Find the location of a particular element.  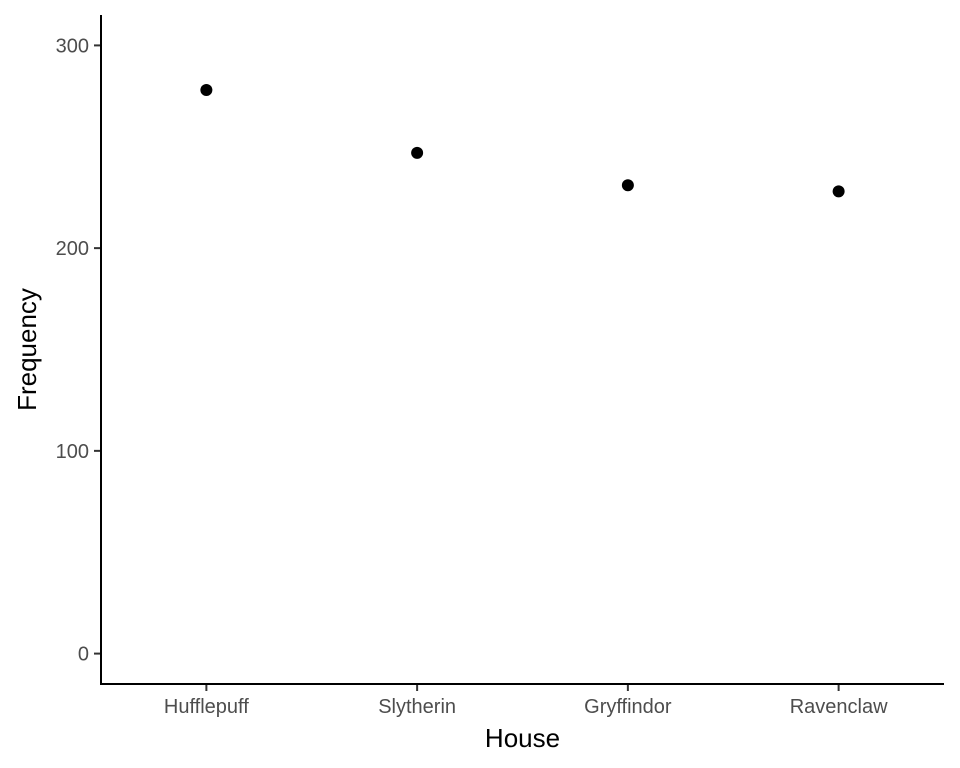

data-points is located at coordinates (522, 141).